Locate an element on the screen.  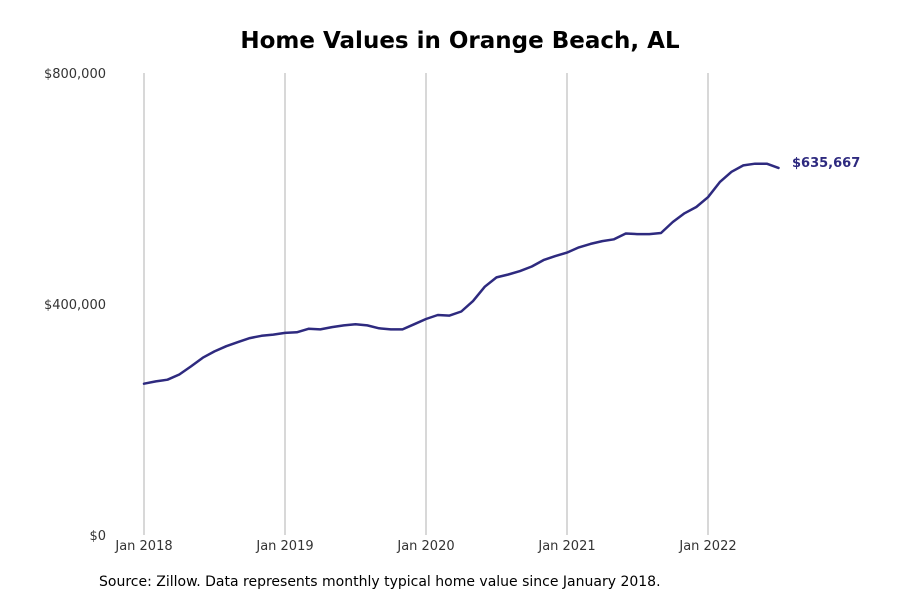
y-tick-label: $800,000 is located at coordinates (75, 74).